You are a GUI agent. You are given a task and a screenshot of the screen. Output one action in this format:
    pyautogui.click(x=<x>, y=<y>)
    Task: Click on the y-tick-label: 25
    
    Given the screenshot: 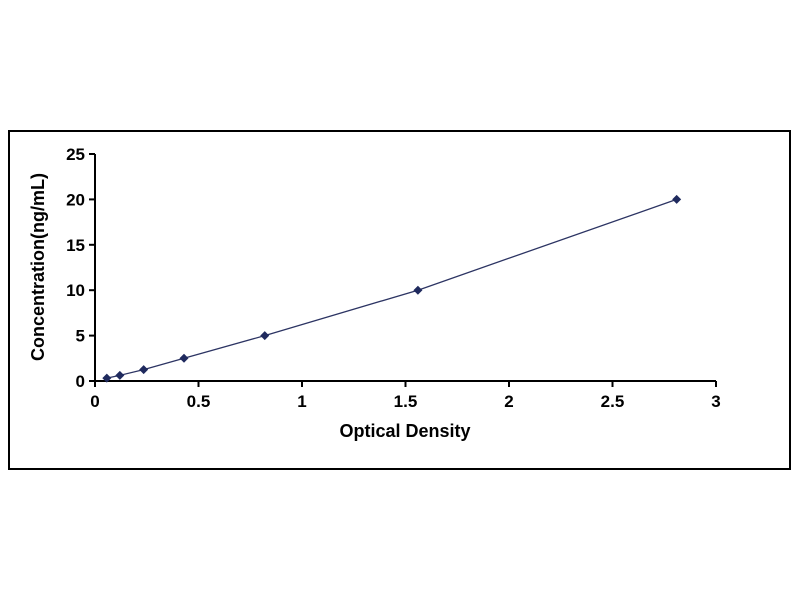 What is the action you would take?
    pyautogui.click(x=75, y=154)
    